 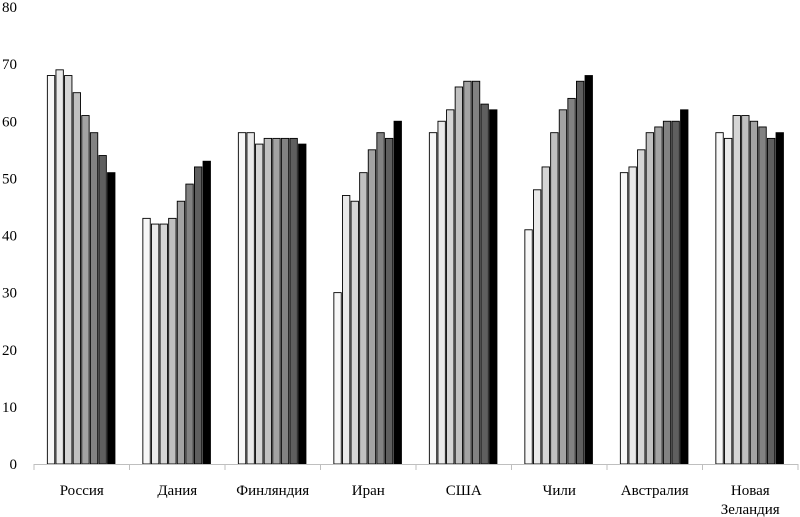 What do you see at coordinates (9, 65) in the screenshot?
I see `y-tick-label-70: 70` at bounding box center [9, 65].